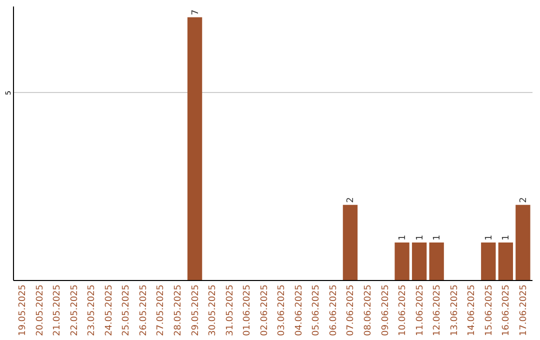 The width and height of the screenshot is (540, 340). I want to click on x-tick-label: 15.06.2025, so click(489, 310).